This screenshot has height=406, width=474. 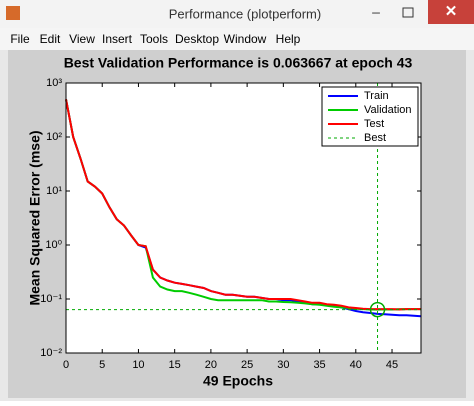 I want to click on close-icon: ✕, so click(x=451, y=11).